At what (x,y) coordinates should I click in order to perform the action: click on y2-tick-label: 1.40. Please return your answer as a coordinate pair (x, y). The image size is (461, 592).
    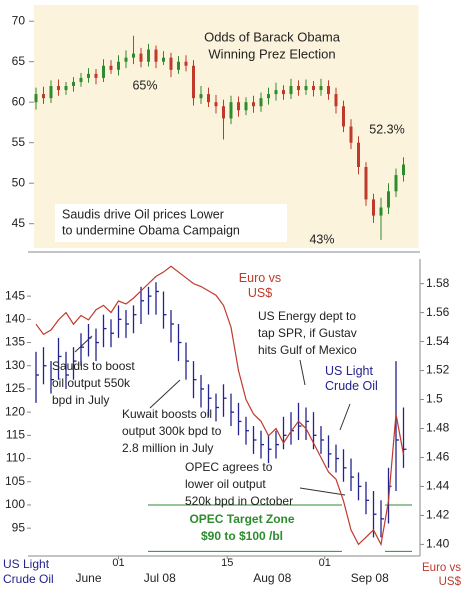
    Looking at the image, I should click on (438, 544).